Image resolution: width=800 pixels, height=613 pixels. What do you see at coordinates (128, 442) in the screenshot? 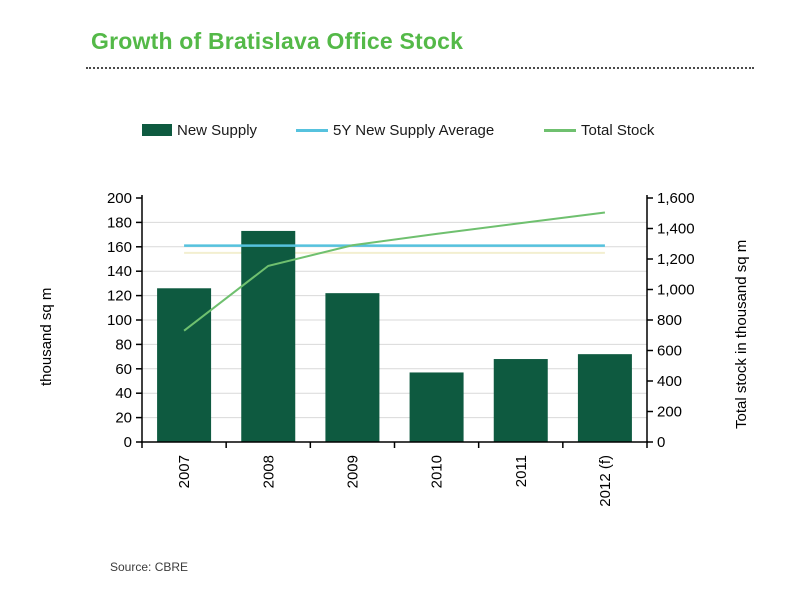
I see `left-tick-label: 0` at bounding box center [128, 442].